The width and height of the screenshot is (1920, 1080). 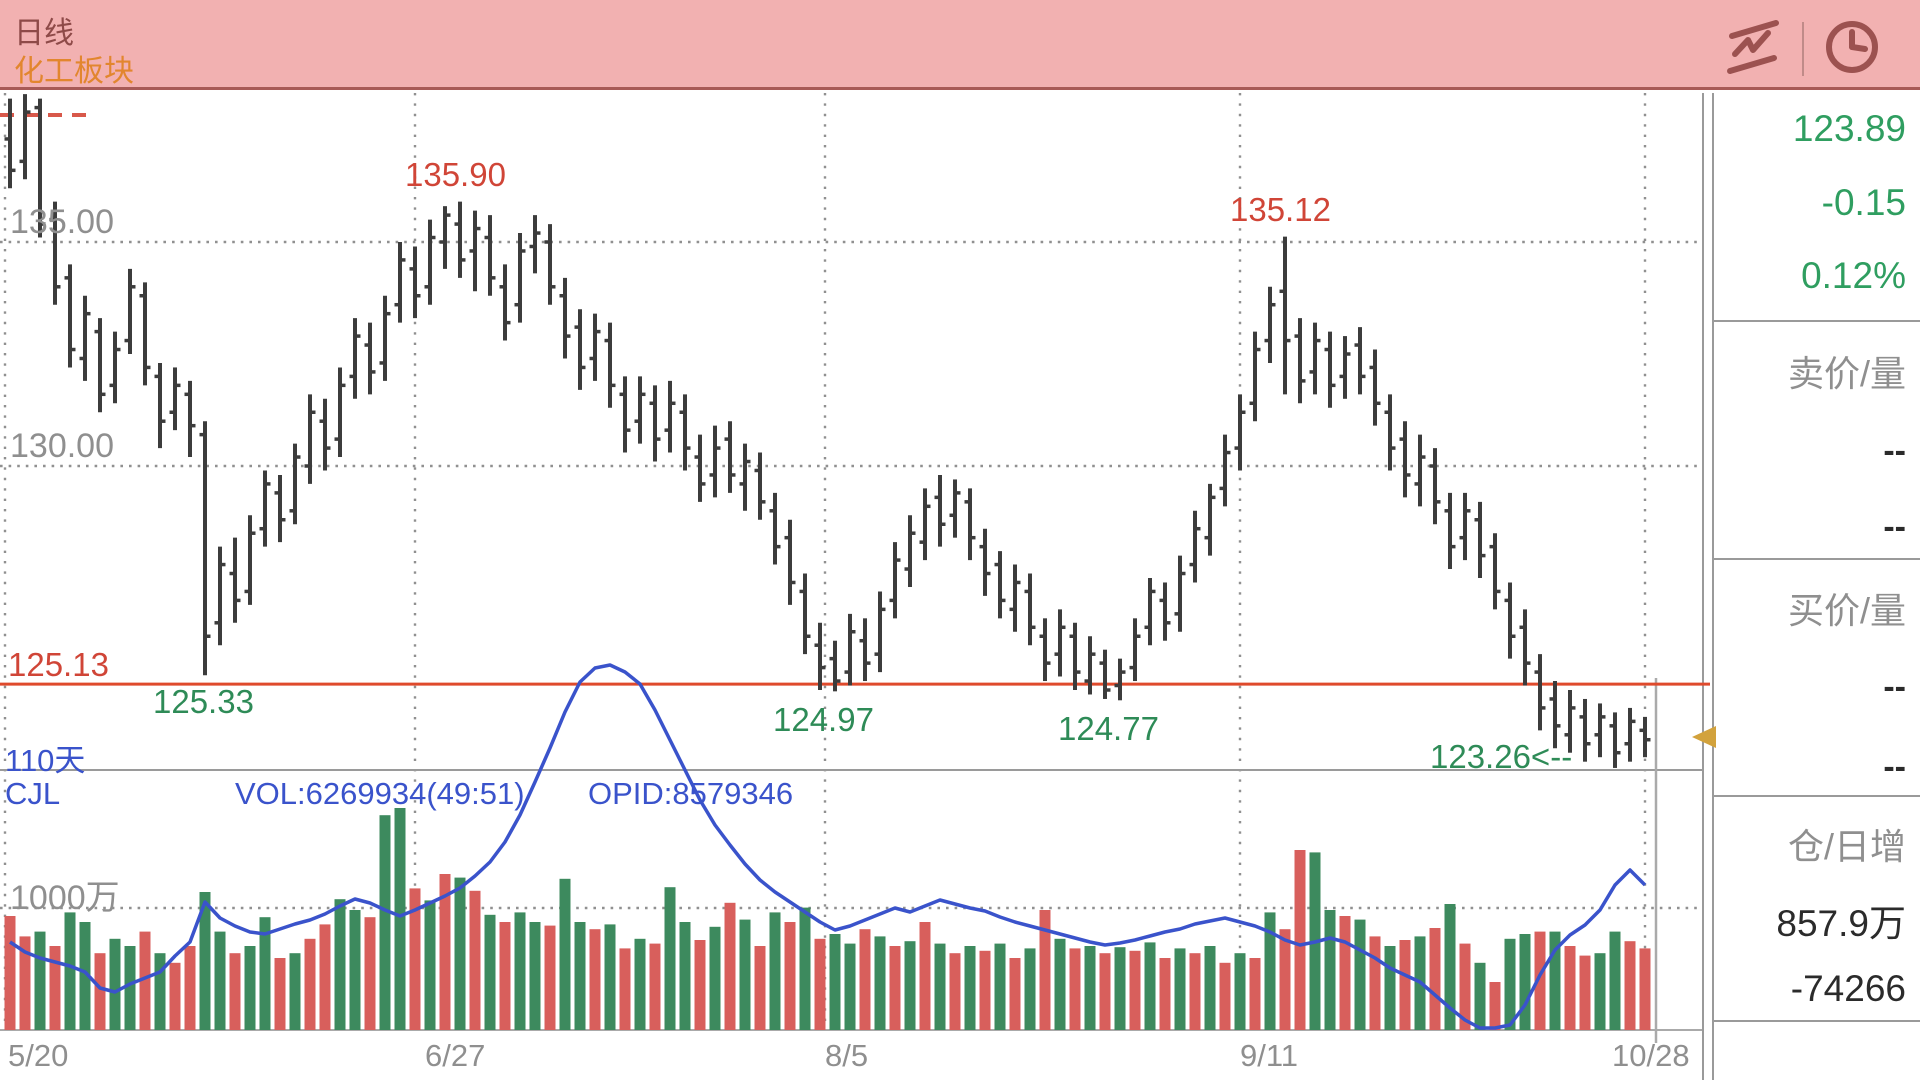 What do you see at coordinates (1841, 923) in the screenshot?
I see `oi-value: 857.9万` at bounding box center [1841, 923].